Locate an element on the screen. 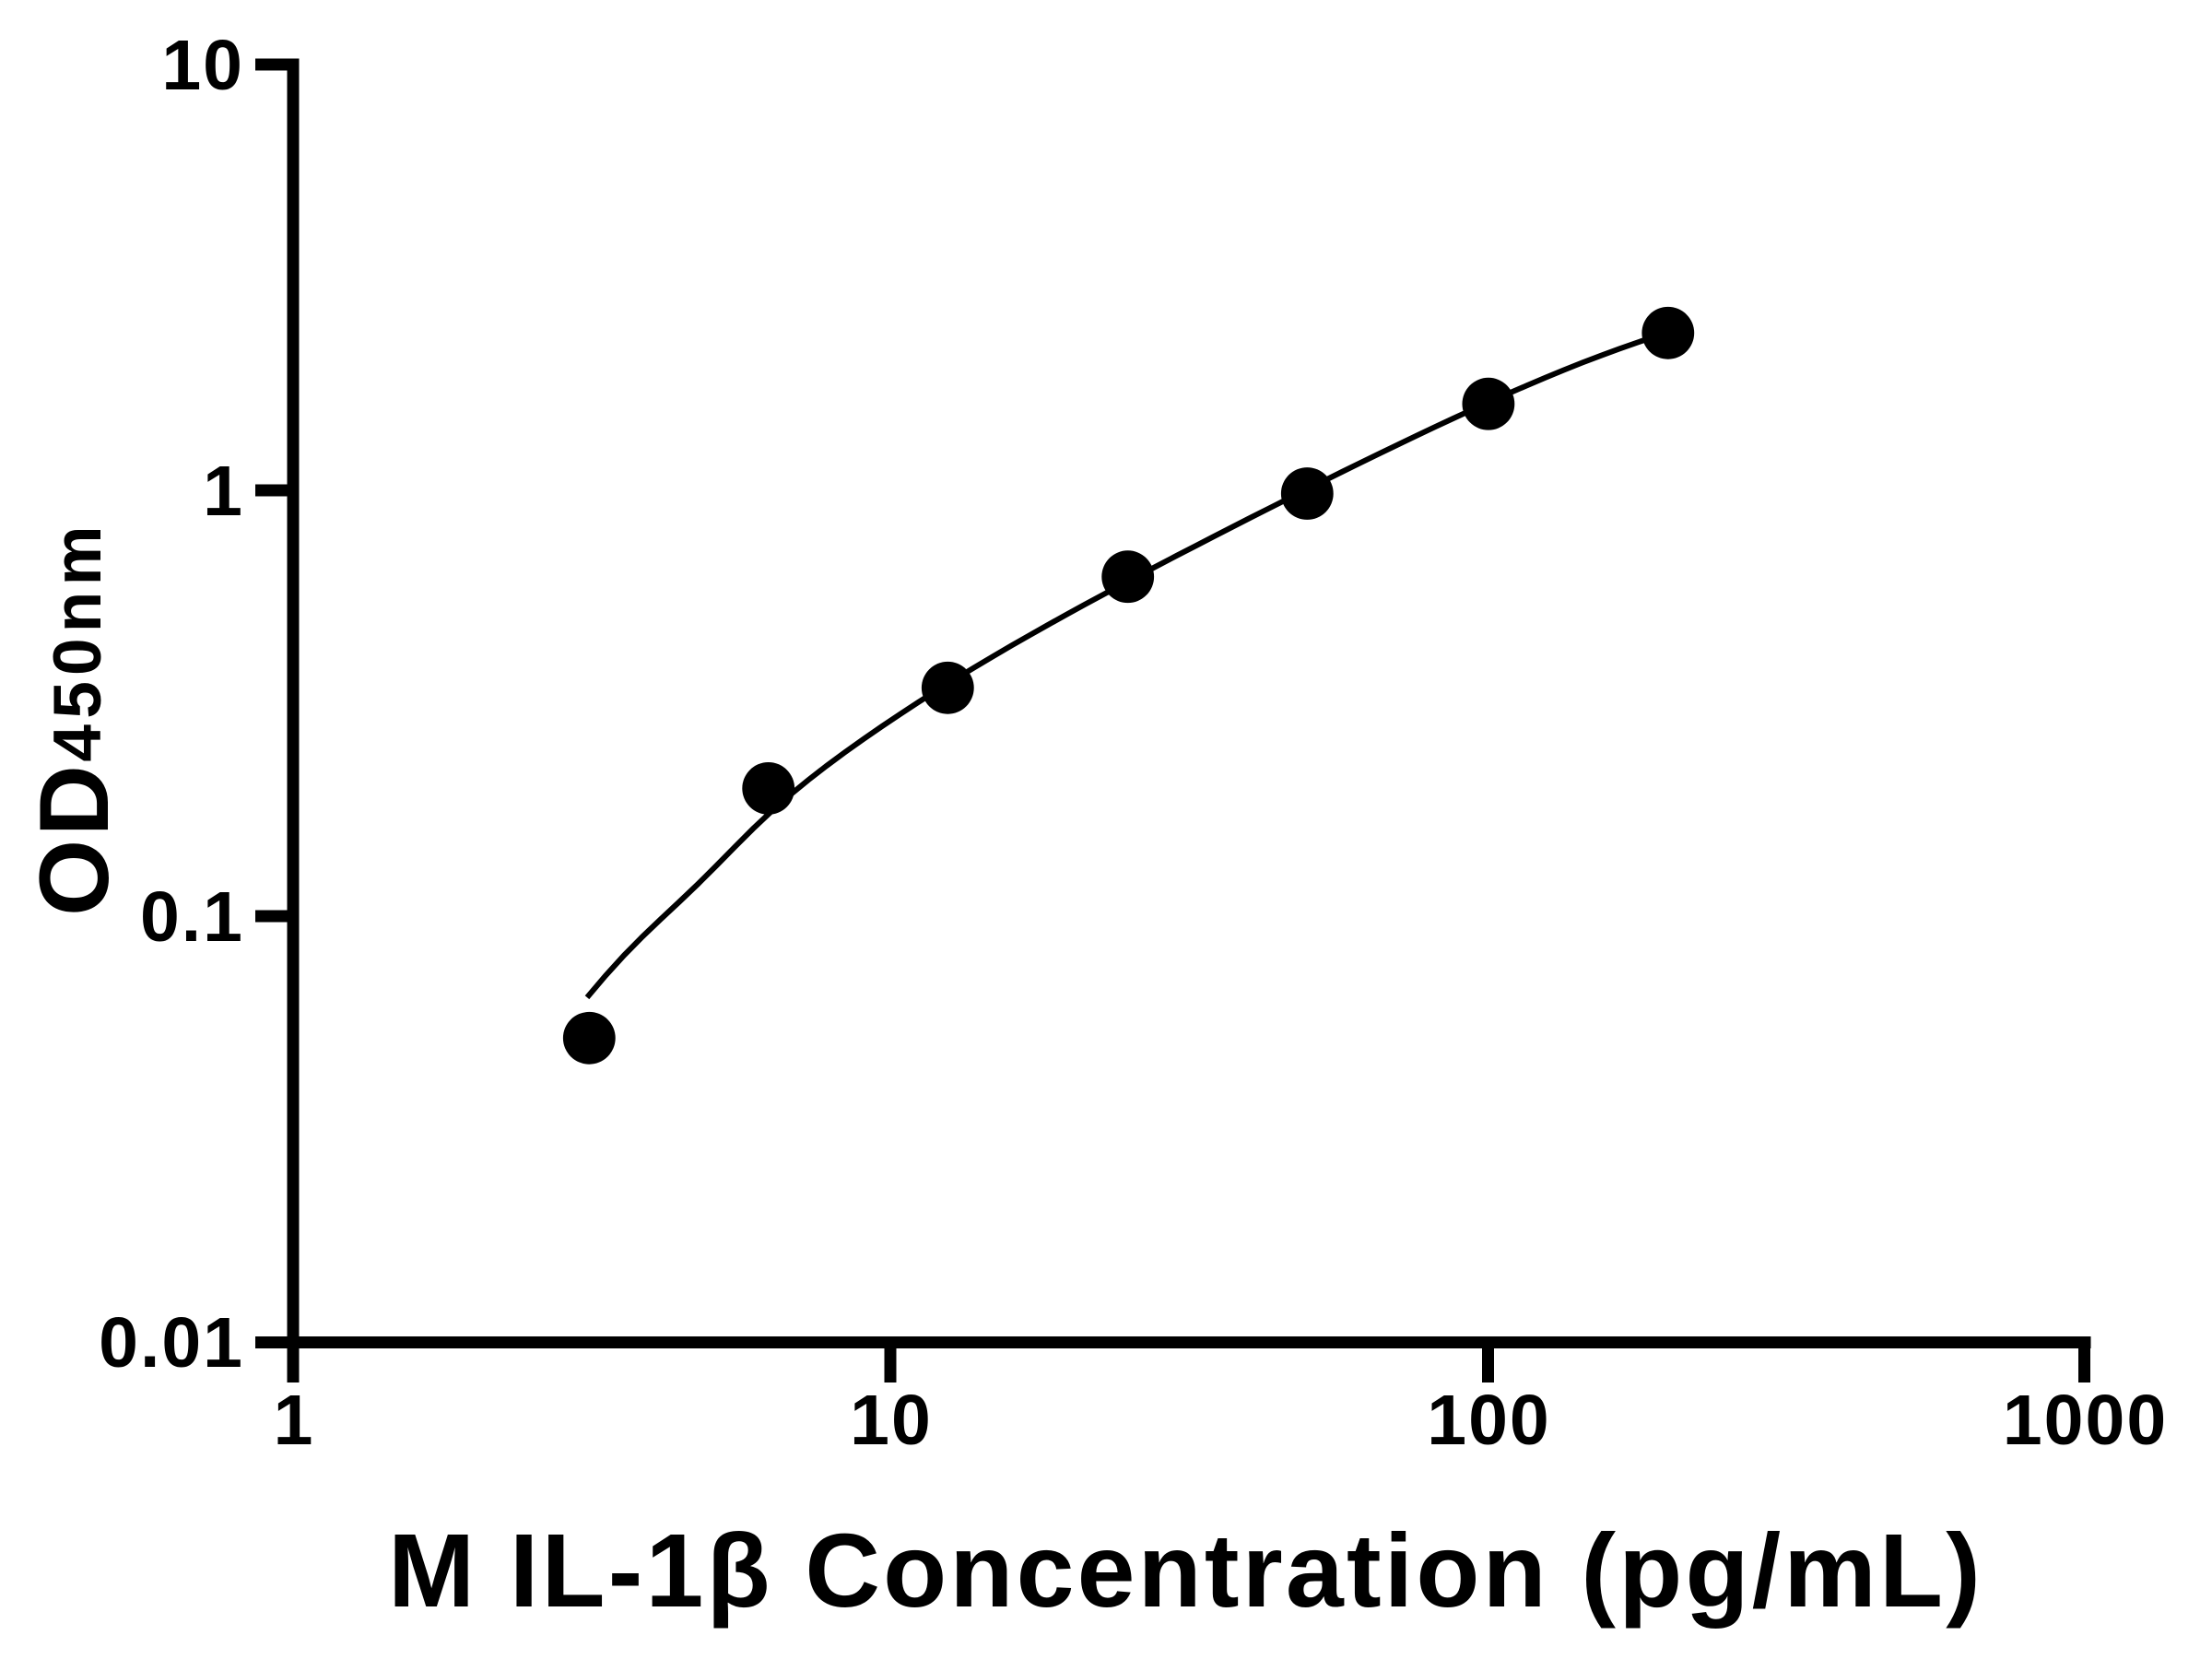 Image resolution: width=2212 pixels, height=1659 pixels. svg-text: M IL-1β Concentration (pg/mL) is located at coordinates (1185, 1570).